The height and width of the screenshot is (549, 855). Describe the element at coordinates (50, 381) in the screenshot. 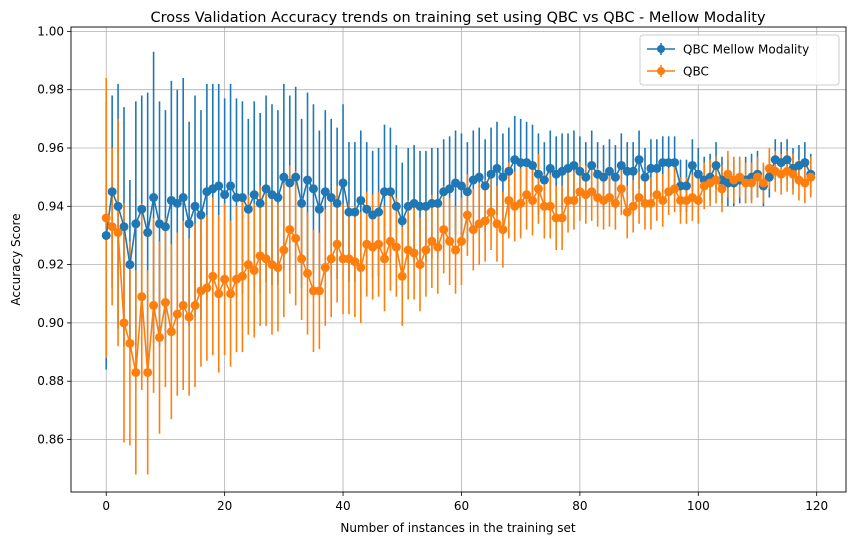

I see `y-tick-label: 0.88` at that location.